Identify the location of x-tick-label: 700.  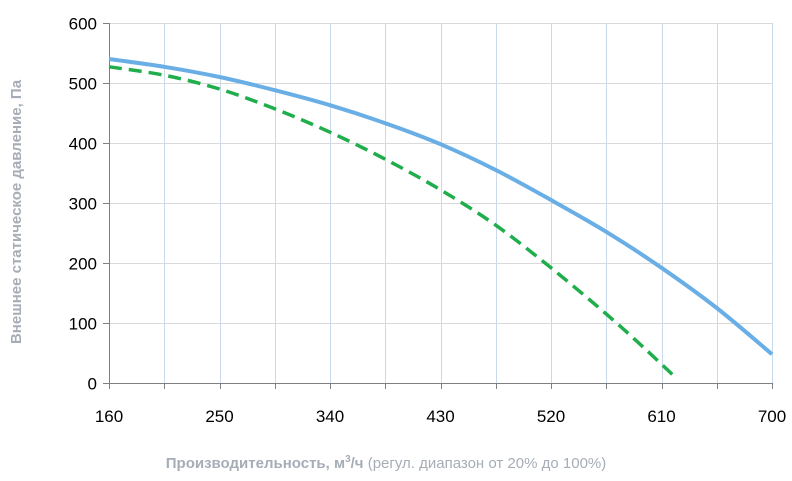
(772, 416).